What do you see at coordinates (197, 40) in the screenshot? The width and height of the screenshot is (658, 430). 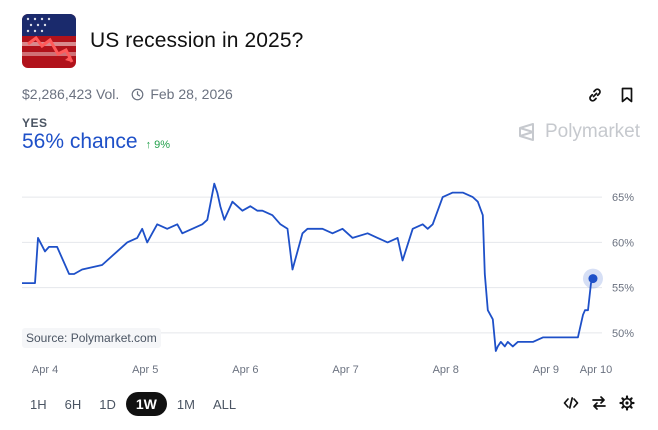 I see `market-title: US recession in 2025?` at bounding box center [197, 40].